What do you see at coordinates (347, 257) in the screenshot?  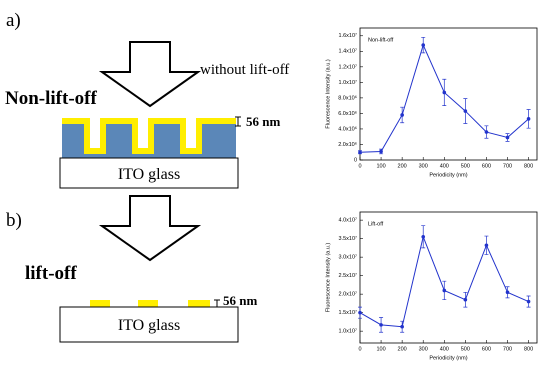 I see `y-tick-label: 3.0x10⁷` at bounding box center [347, 257].